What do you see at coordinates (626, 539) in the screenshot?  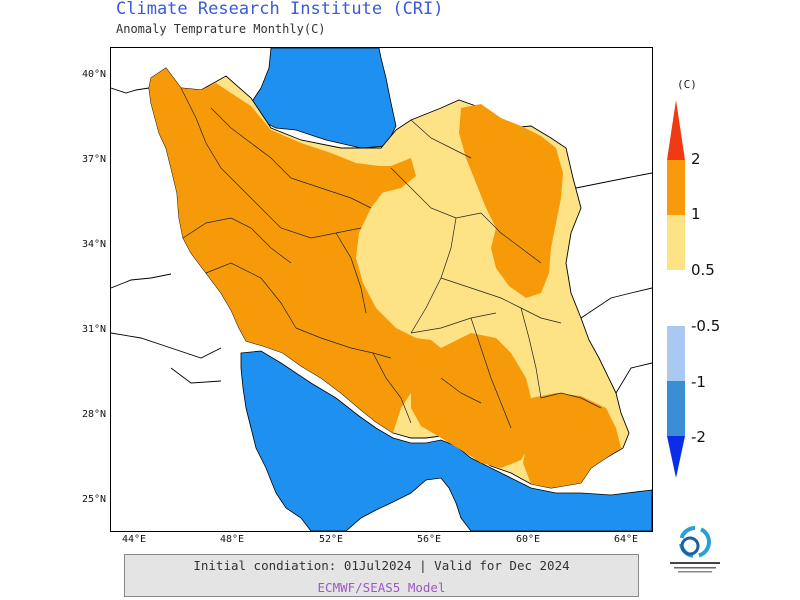 I see `lon-label: 64°E` at bounding box center [626, 539].